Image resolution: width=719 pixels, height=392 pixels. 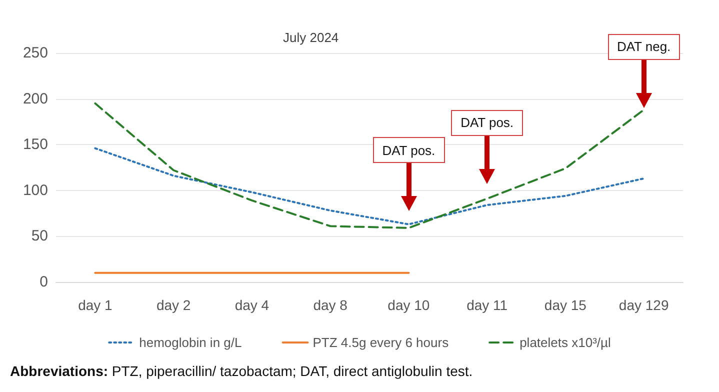 I want to click on x-tick-label: day 129, so click(x=643, y=305).